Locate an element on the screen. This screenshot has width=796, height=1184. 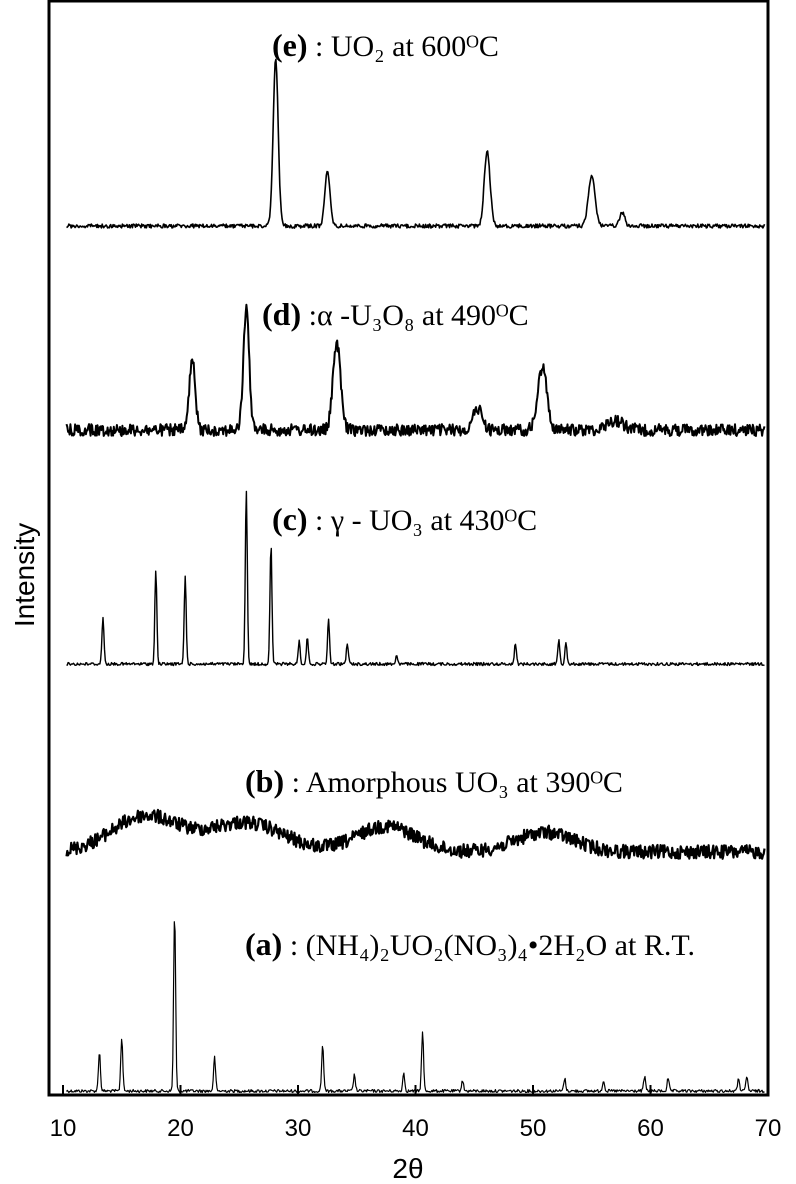
series-tag-e: (e) is located at coordinates (290, 45).